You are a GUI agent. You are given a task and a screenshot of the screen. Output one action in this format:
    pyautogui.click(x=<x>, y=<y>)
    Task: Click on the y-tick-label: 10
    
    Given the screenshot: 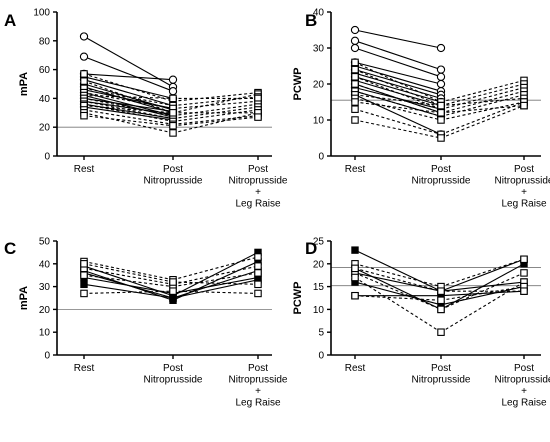 What is the action you would take?
    pyautogui.click(x=319, y=121)
    